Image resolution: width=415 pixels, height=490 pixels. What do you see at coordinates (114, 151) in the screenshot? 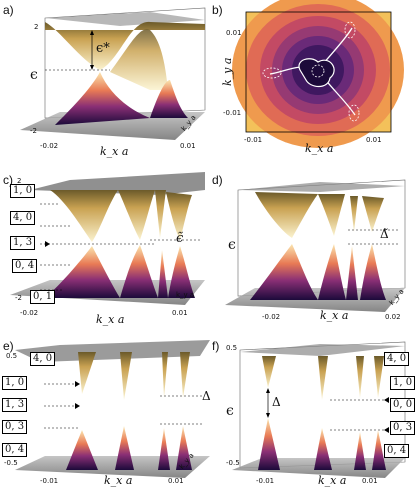
I see `panel-a-xlabel: k_x a` at bounding box center [114, 151].